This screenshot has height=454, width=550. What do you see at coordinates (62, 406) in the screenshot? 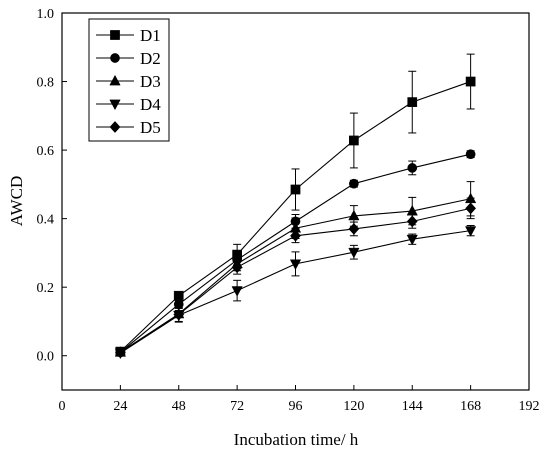
I see `x-tick-label: 0` at bounding box center [62, 406].